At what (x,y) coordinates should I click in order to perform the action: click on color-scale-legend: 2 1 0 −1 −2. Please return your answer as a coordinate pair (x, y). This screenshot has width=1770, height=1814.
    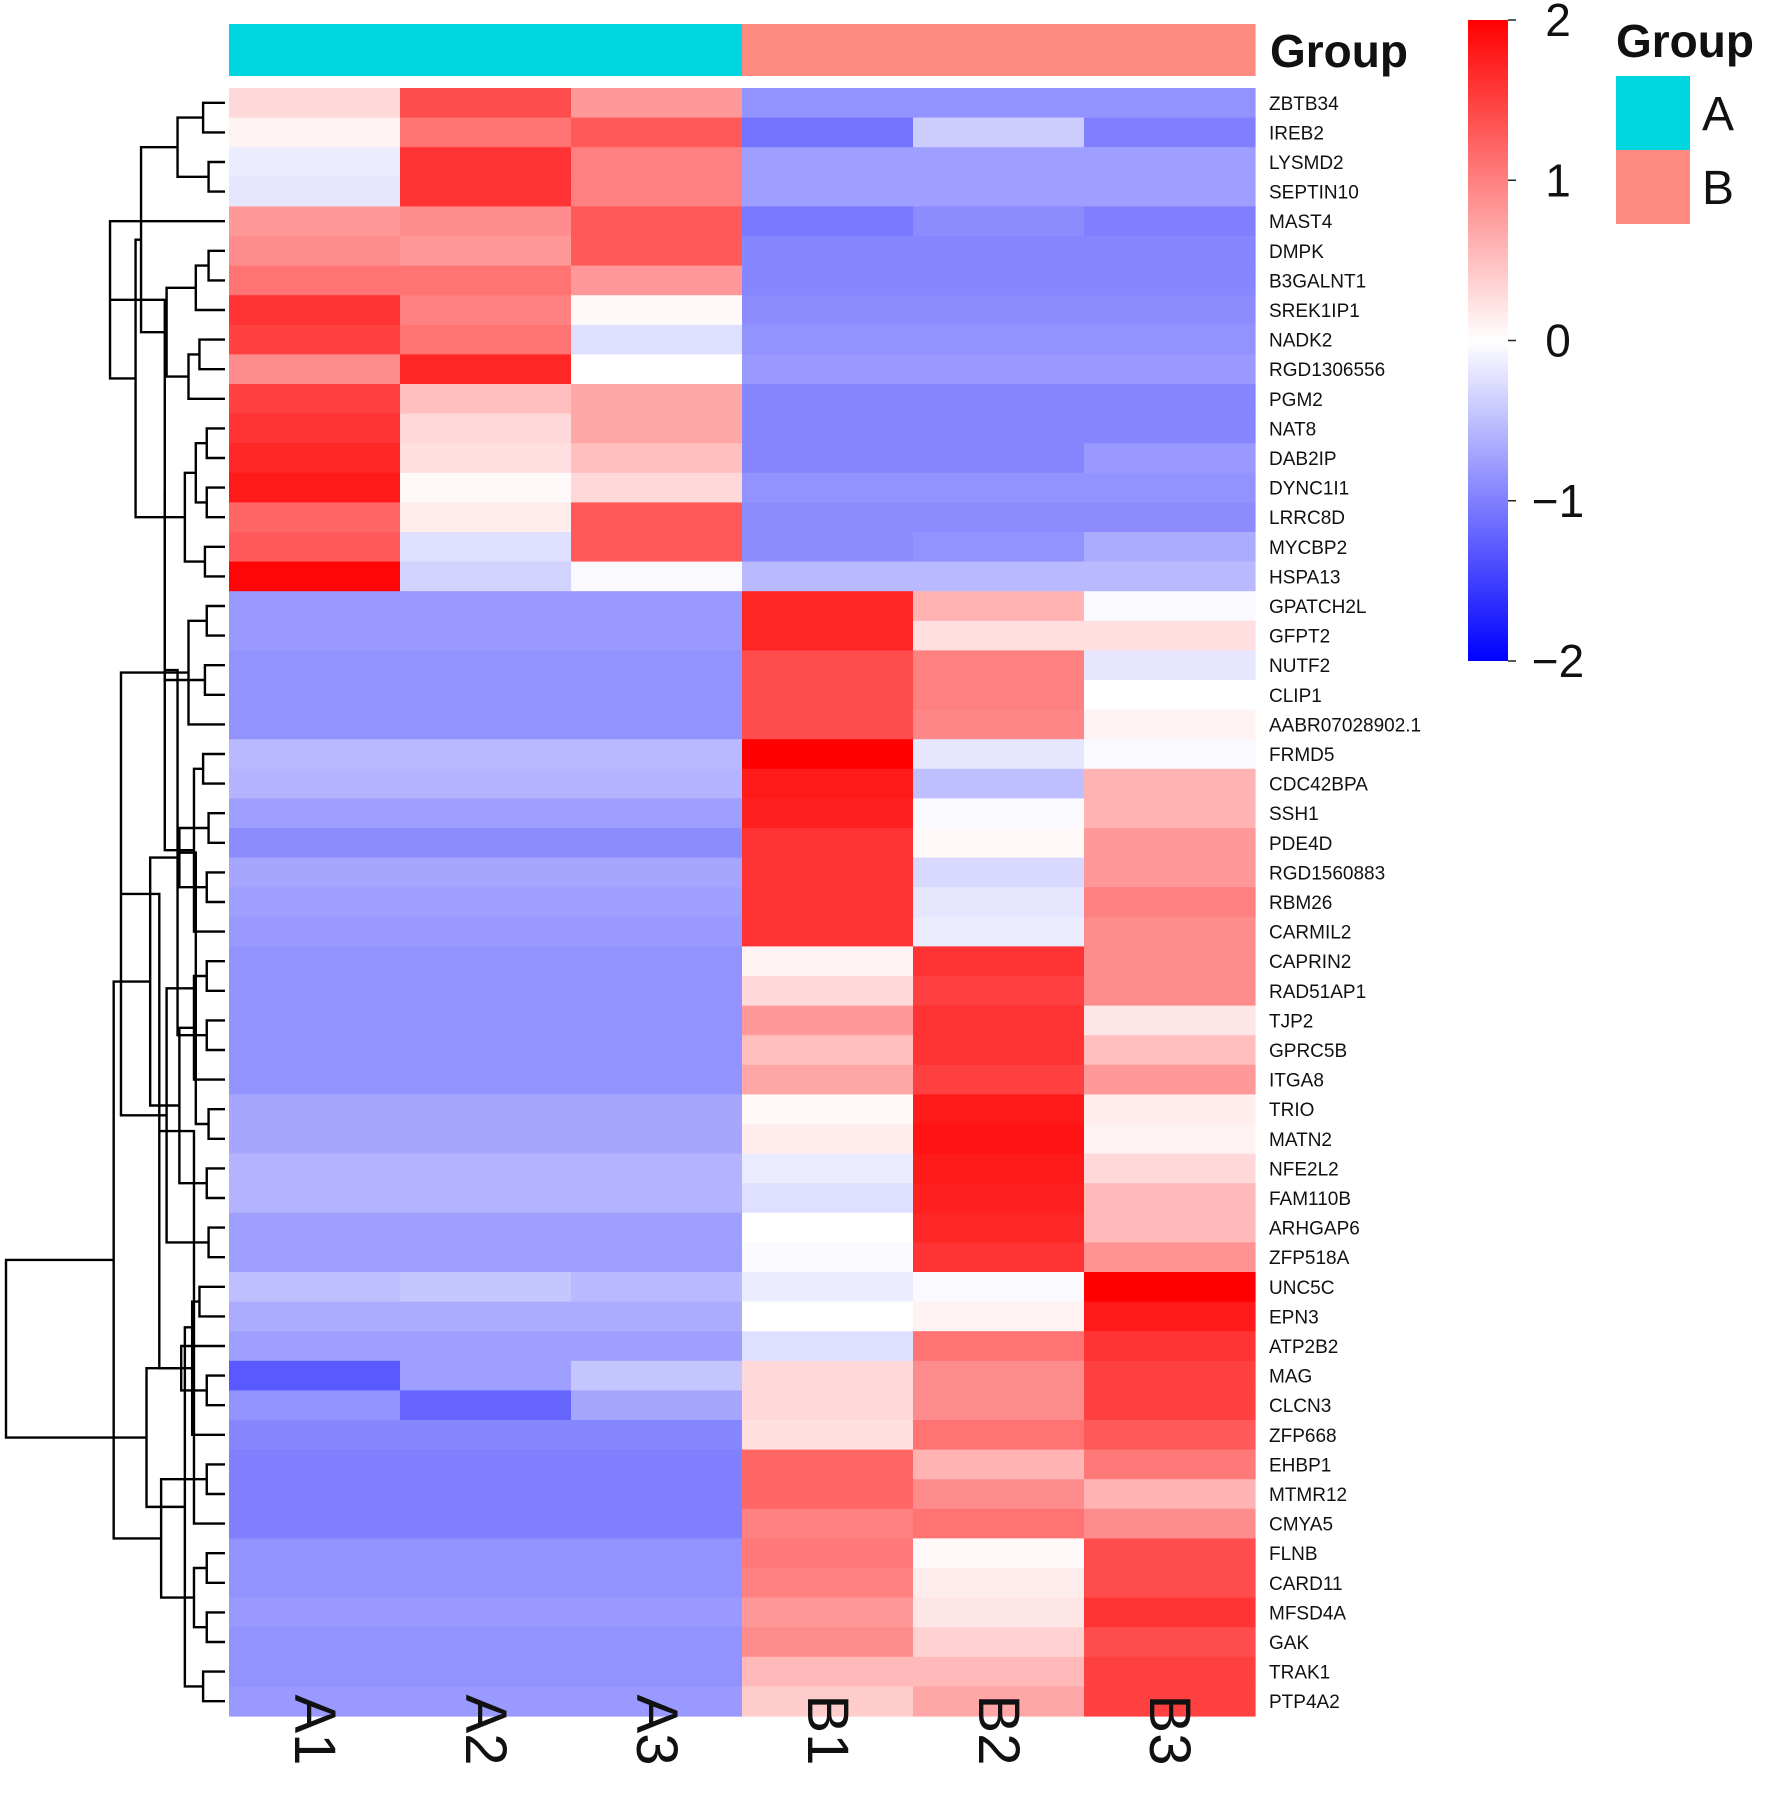
    Looking at the image, I should click on (1526, 343).